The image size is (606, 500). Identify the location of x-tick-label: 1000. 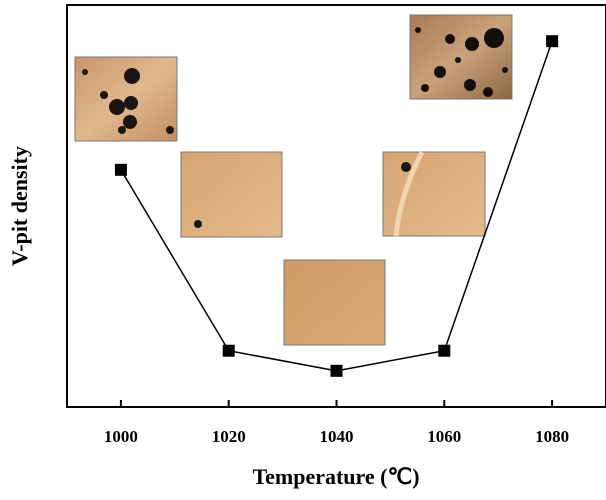
(121, 436).